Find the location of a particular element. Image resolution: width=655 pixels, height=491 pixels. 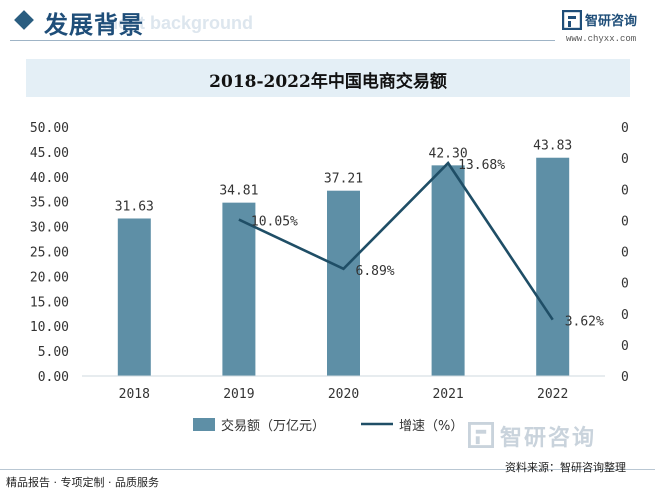

bar-value-label: 43.83 is located at coordinates (552, 146).